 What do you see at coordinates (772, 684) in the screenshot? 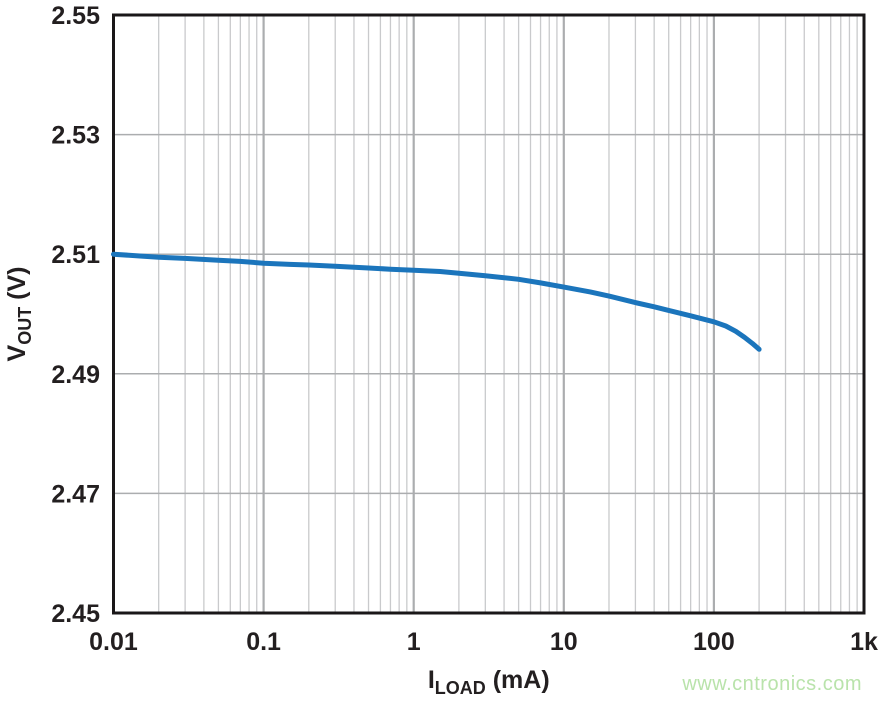
I see `watermark: www.cntronics.com` at bounding box center [772, 684].